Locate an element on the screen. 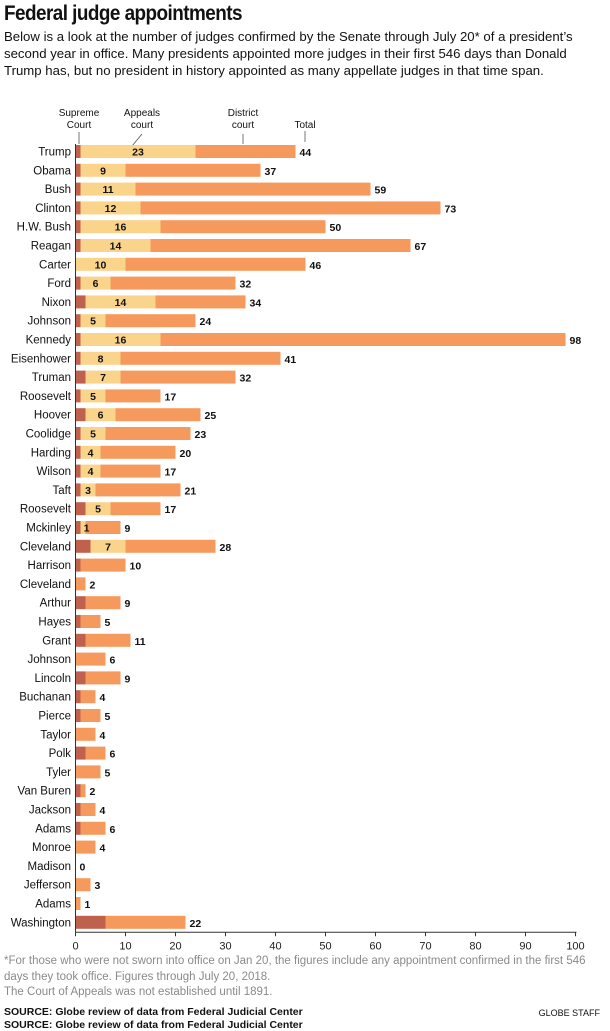  chart-row: Jackson 4 is located at coordinates (67, 810).